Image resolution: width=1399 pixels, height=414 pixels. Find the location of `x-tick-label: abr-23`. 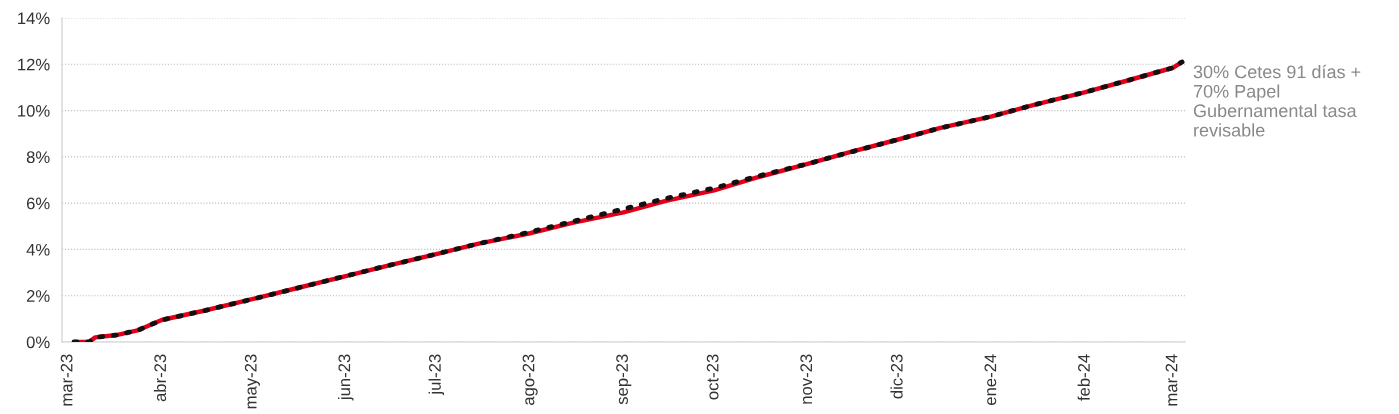

x-tick-label: abr-23 is located at coordinates (160, 378).